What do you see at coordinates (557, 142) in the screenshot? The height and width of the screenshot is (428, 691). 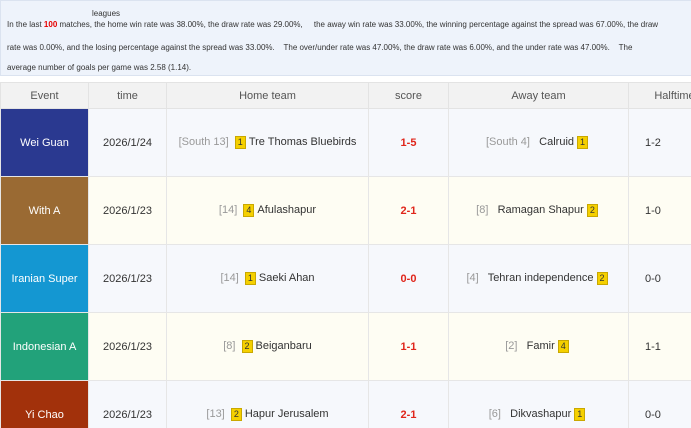 I see `away-team: Calruid` at bounding box center [557, 142].